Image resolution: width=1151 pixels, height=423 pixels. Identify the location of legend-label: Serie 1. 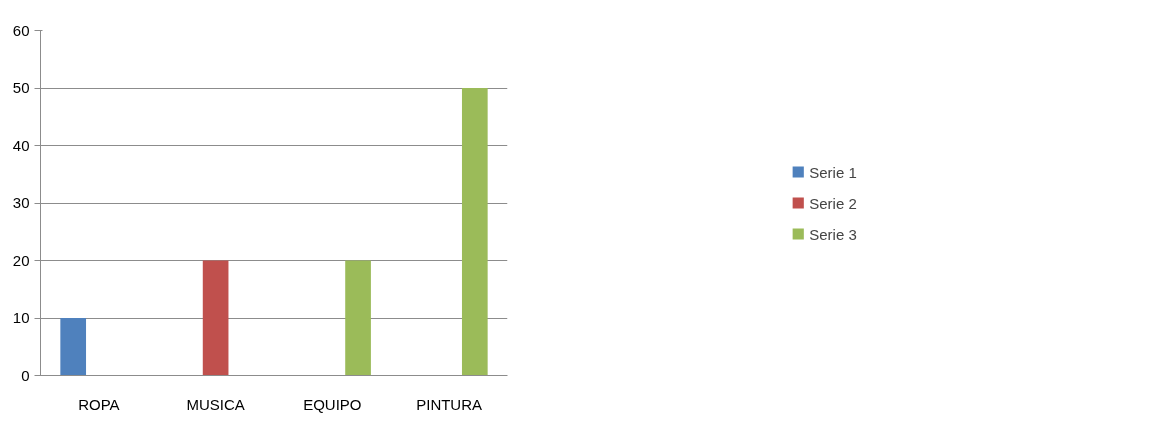
(833, 171).